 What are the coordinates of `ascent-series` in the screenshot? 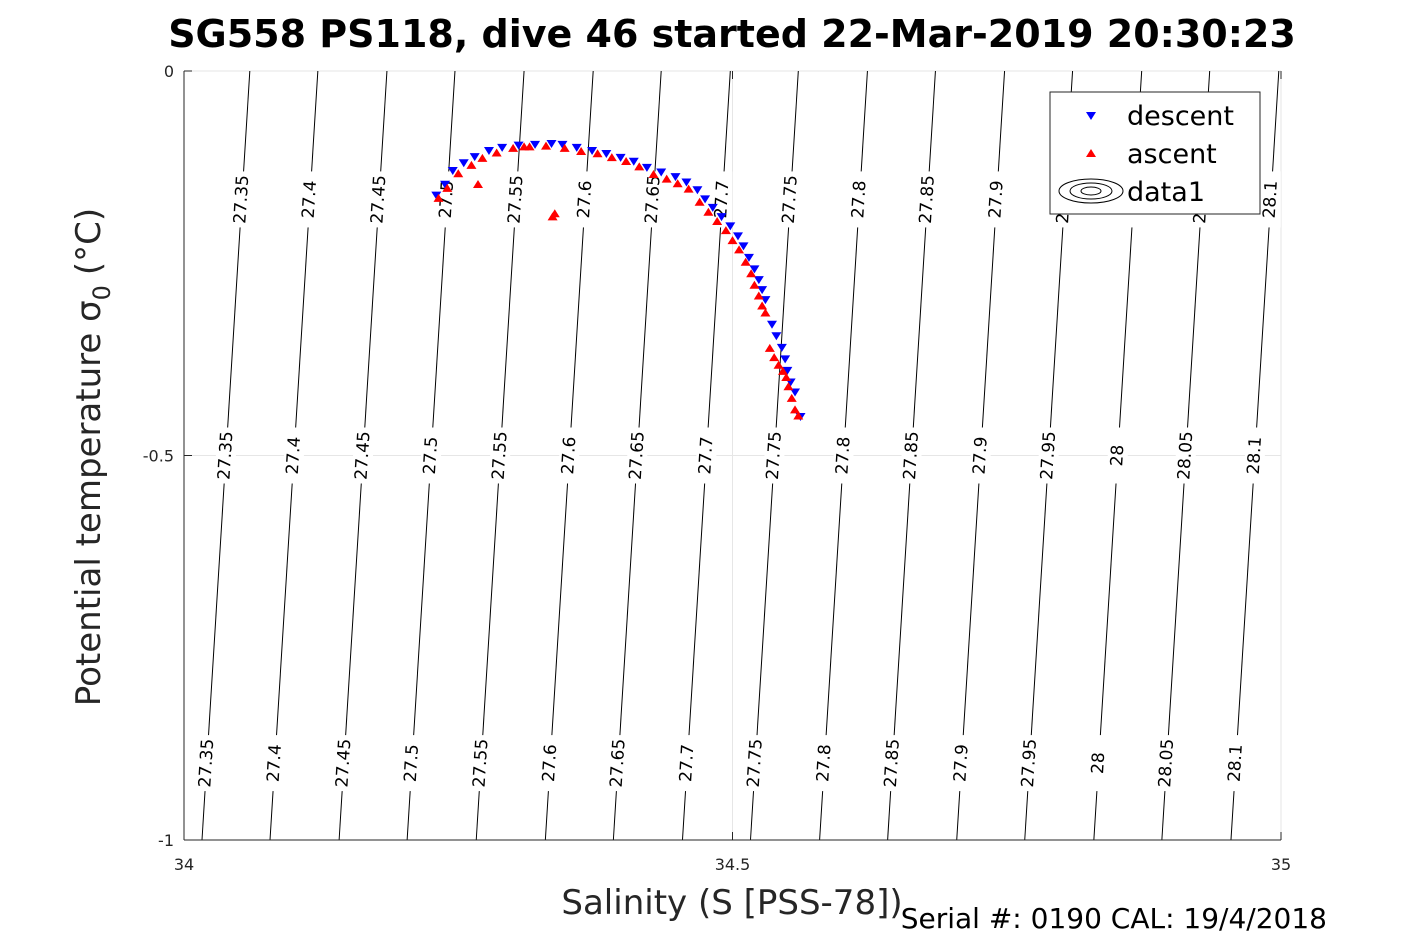 It's located at (618, 280).